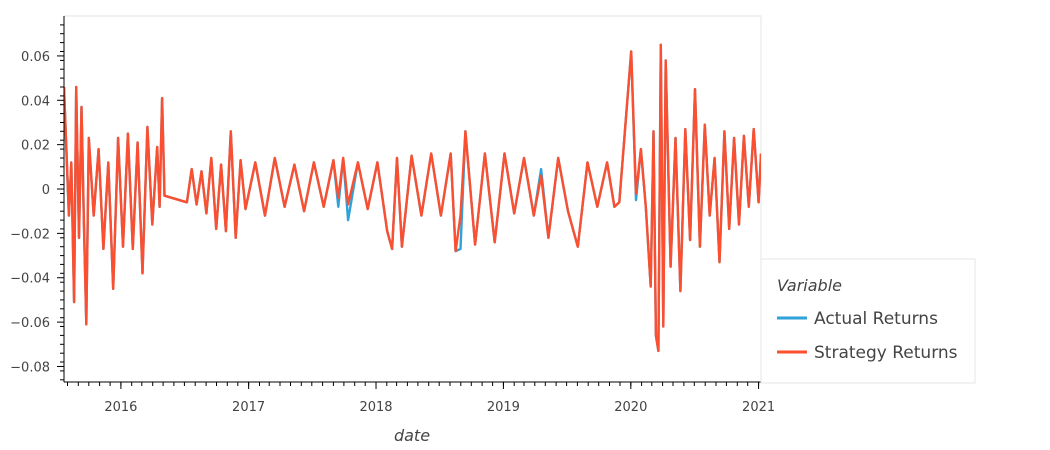 The image size is (1050, 450). I want to click on x-minor-ticks, so click(413, 385).